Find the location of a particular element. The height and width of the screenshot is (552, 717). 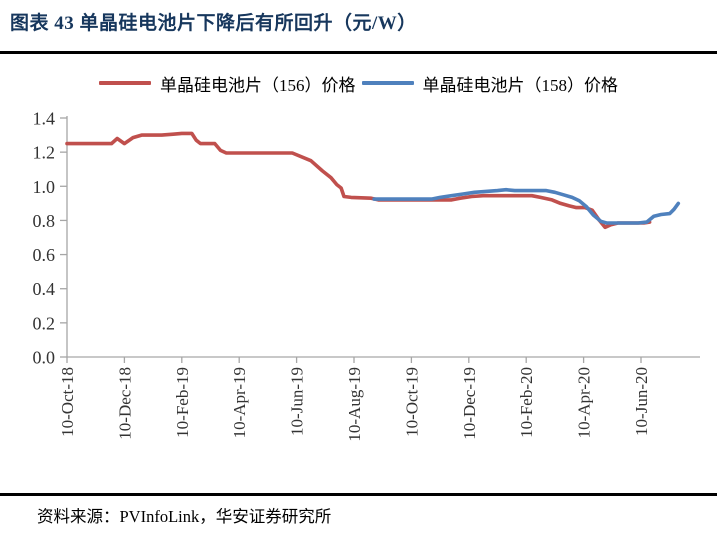

y-tick-label: 1.0 is located at coordinates (44, 187).